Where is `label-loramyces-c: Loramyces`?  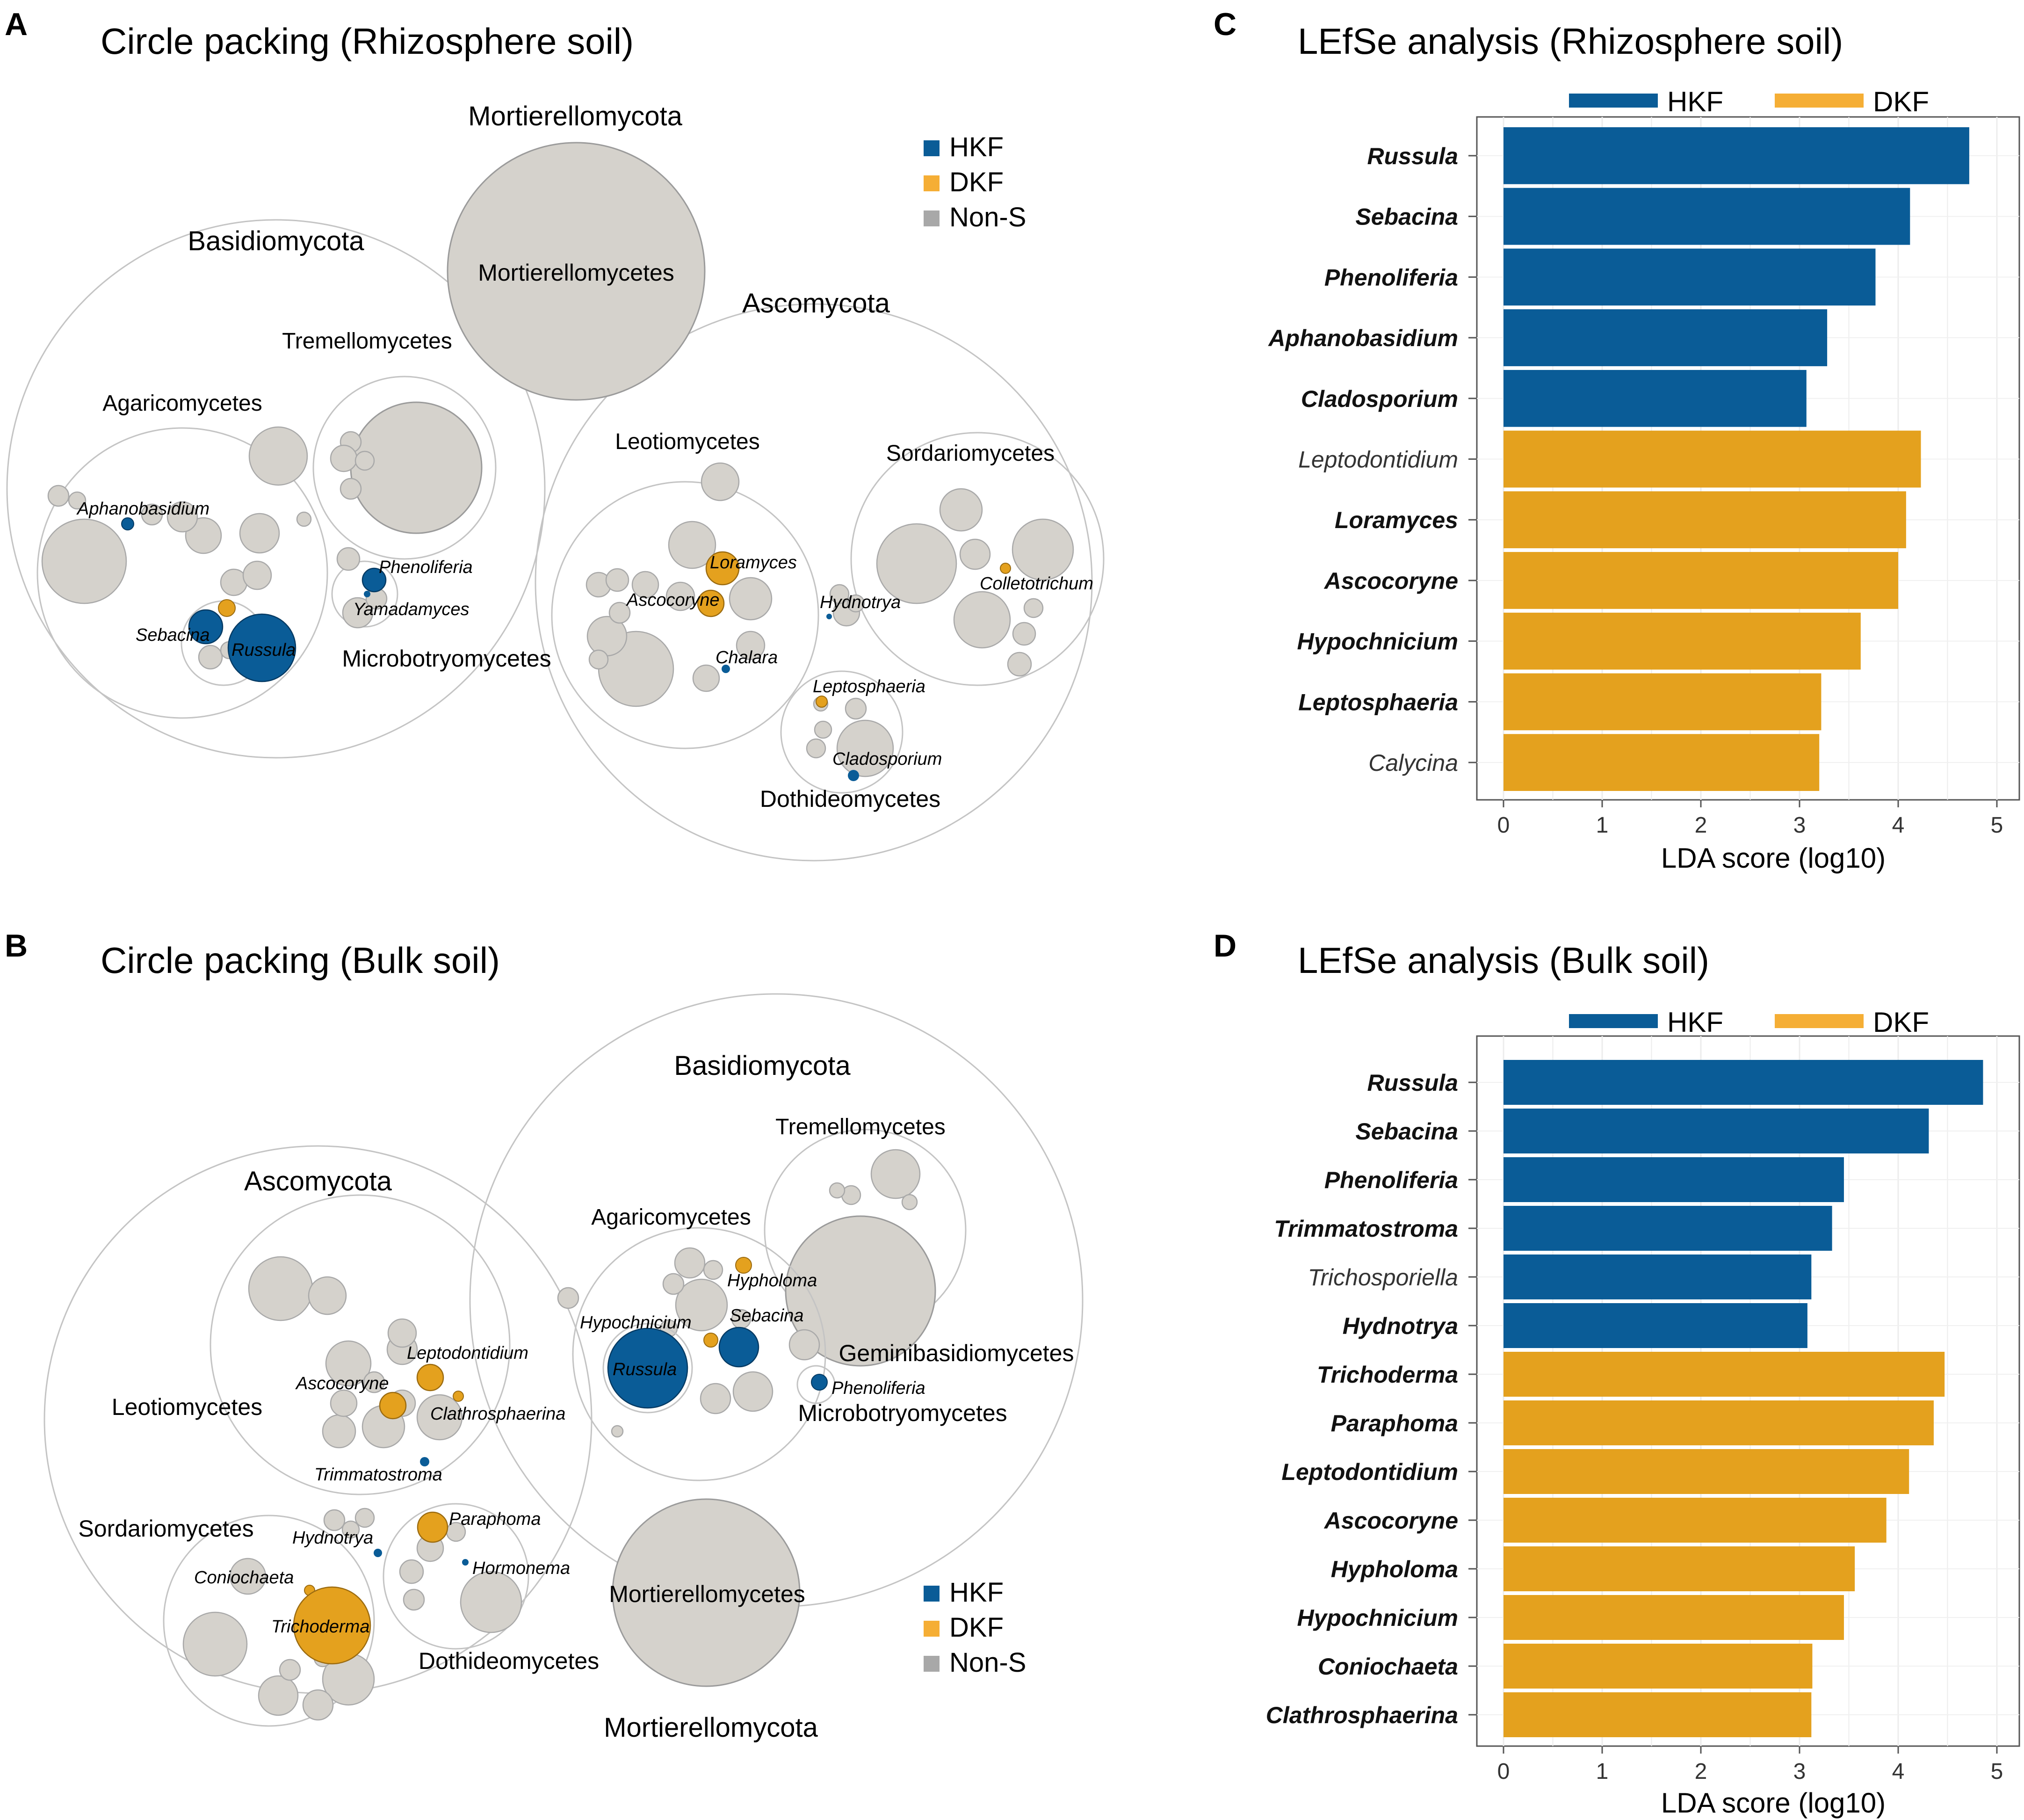 label-loramyces-c: Loramyces is located at coordinates (1396, 520).